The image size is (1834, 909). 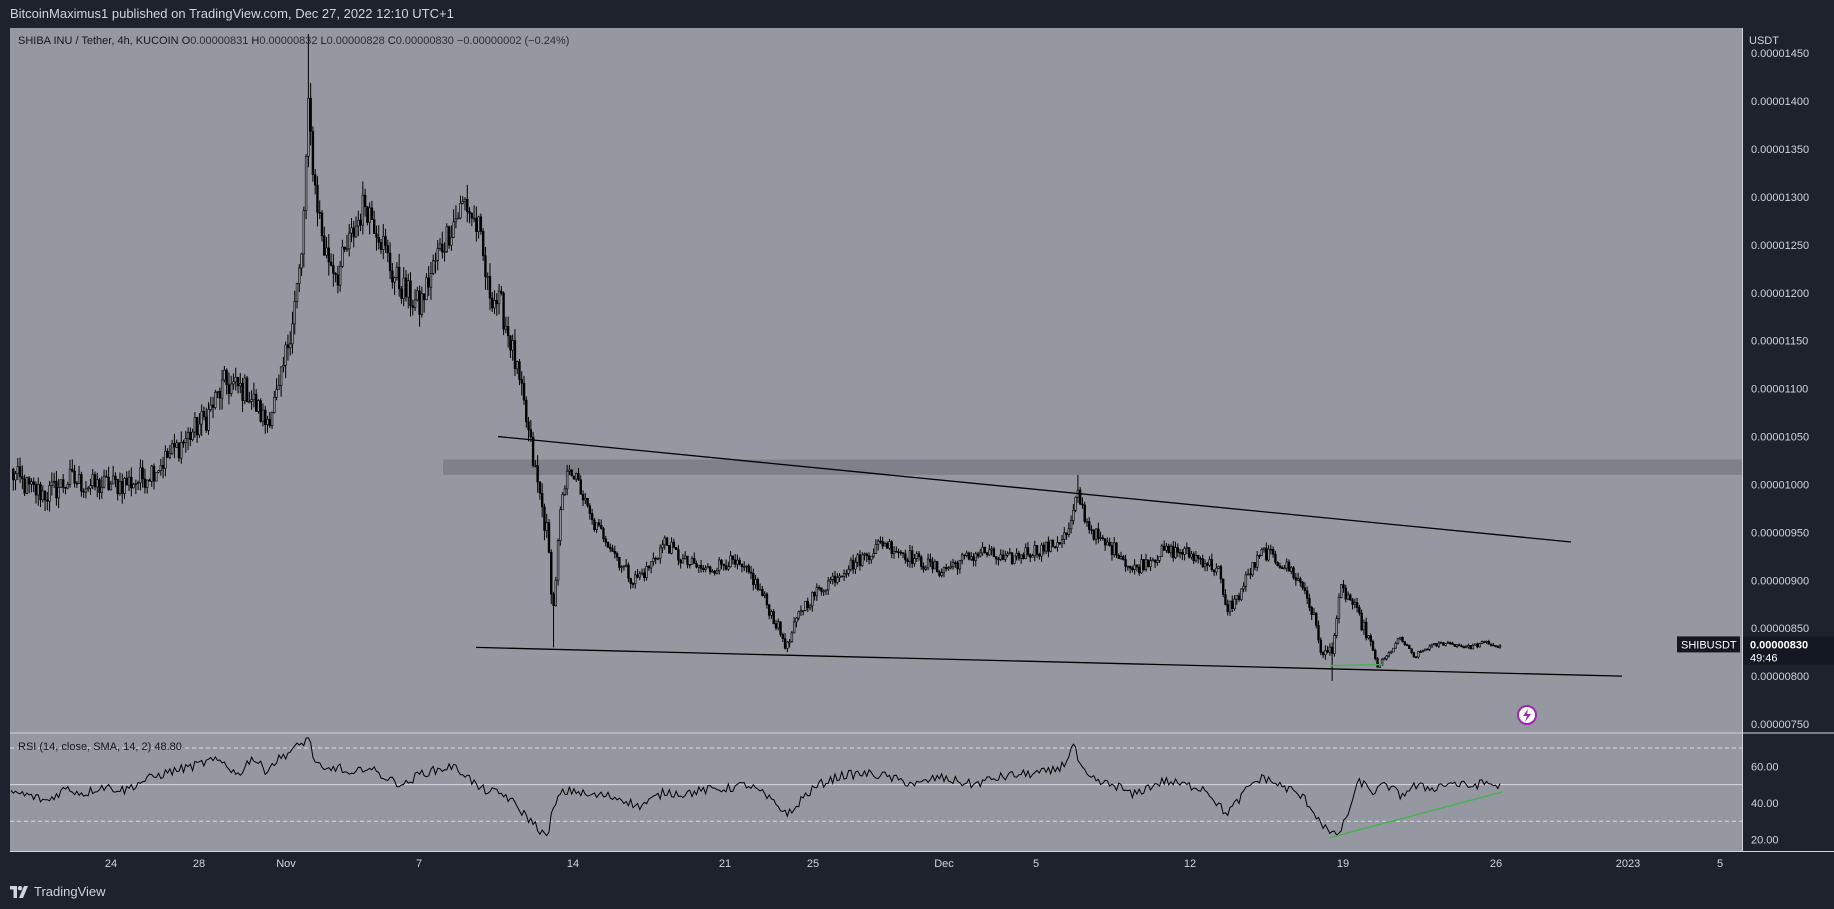 I want to click on price-axis-tick-label: 0.00001300, so click(x=1780, y=198).